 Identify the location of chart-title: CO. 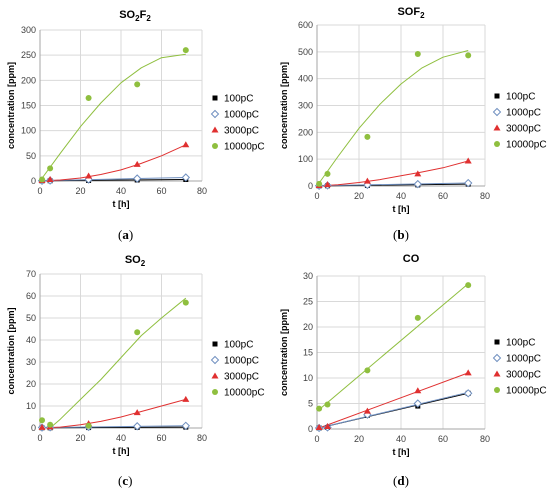
(411, 259).